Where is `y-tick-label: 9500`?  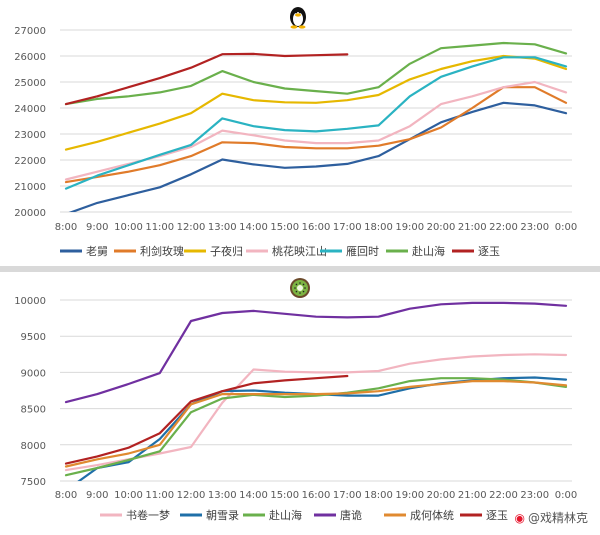 y-tick-label: 9500 is located at coordinates (33, 337).